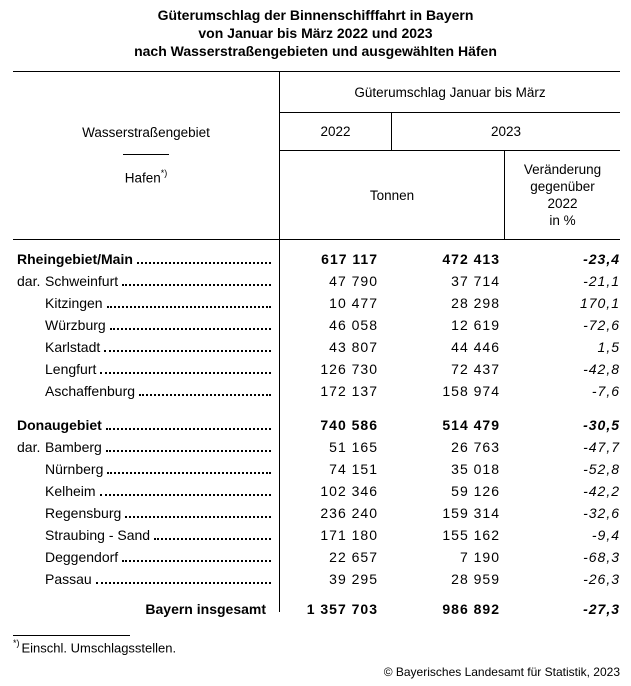  I want to click on value-change: -52,8, so click(601, 469).